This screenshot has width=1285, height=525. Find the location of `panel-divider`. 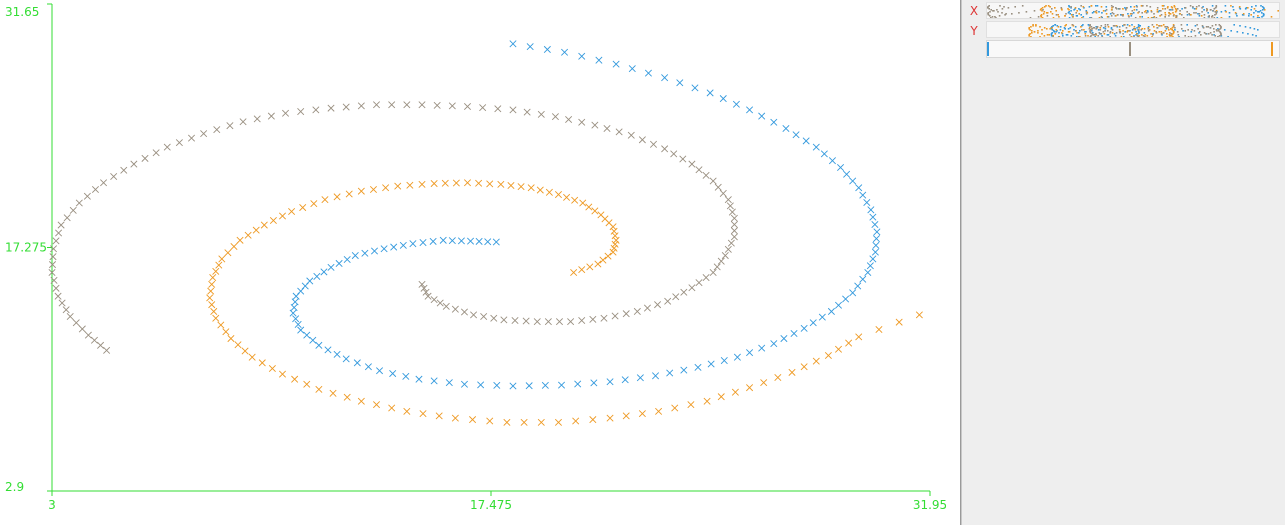

panel-divider is located at coordinates (960, 262).